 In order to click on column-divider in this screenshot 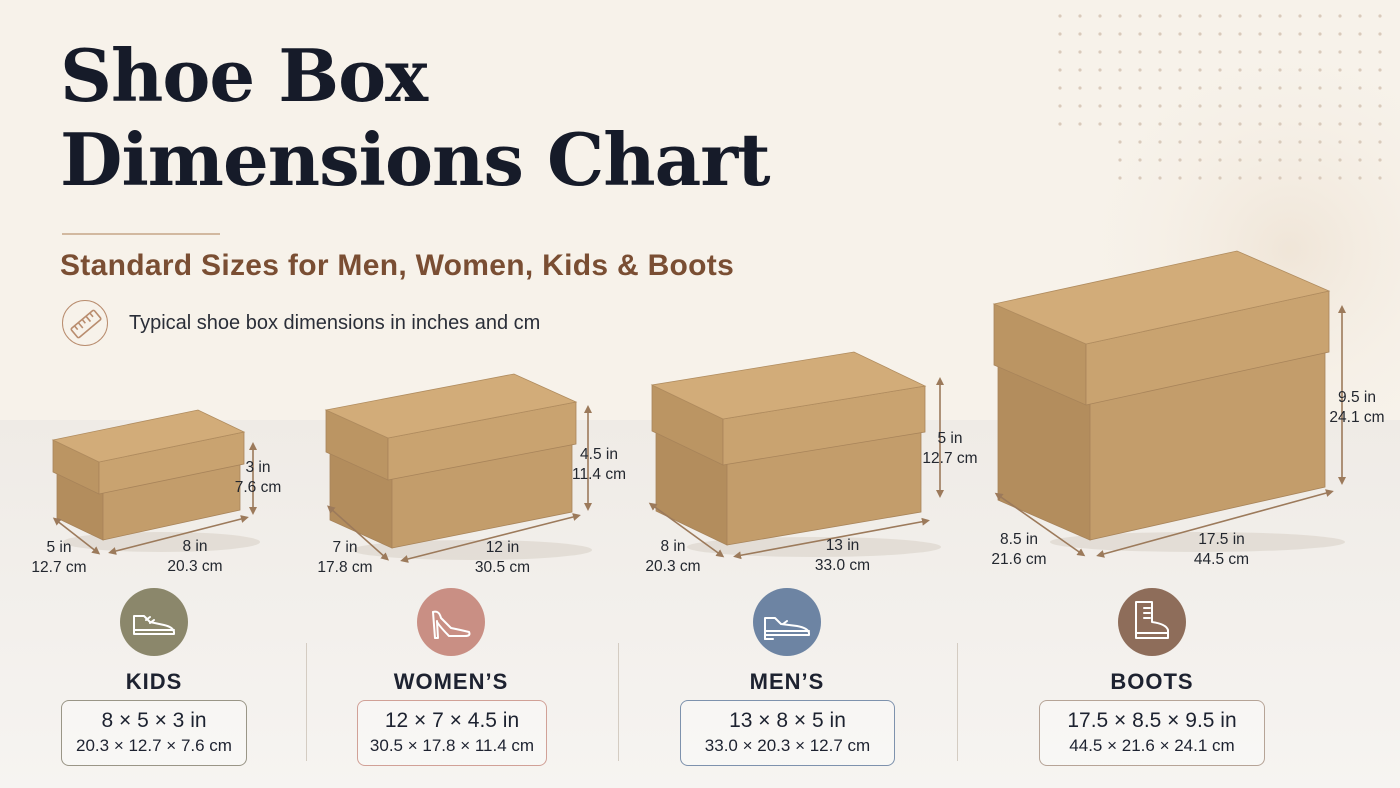, I will do `click(618, 702)`.